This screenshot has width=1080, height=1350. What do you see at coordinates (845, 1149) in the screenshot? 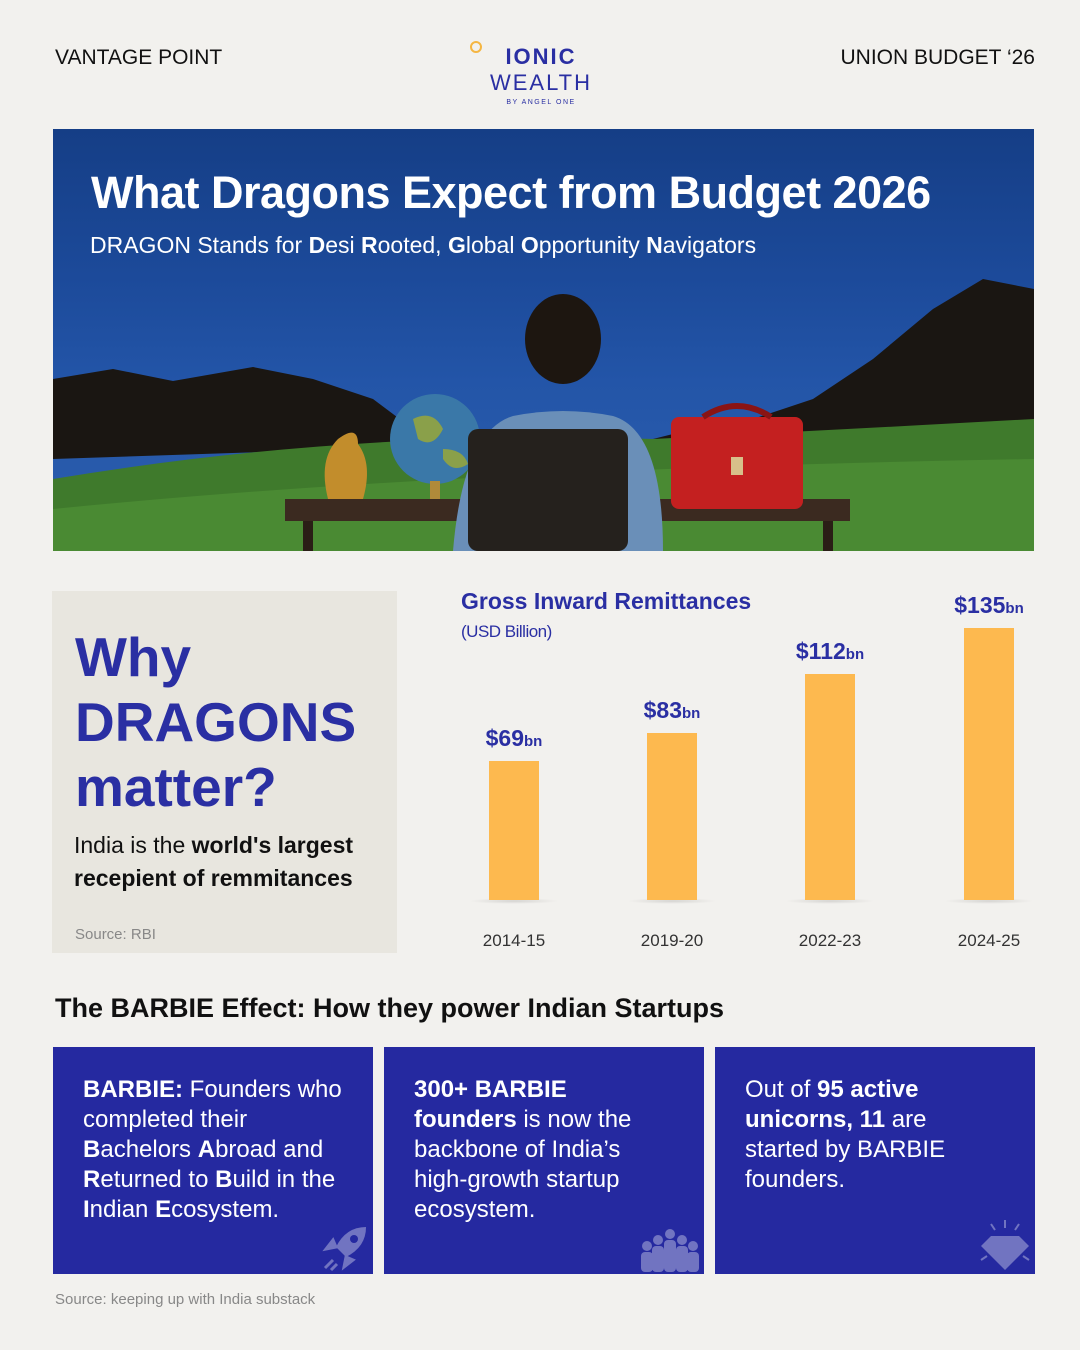
I see `card-text: are started by BARBIE founders.` at bounding box center [845, 1149].